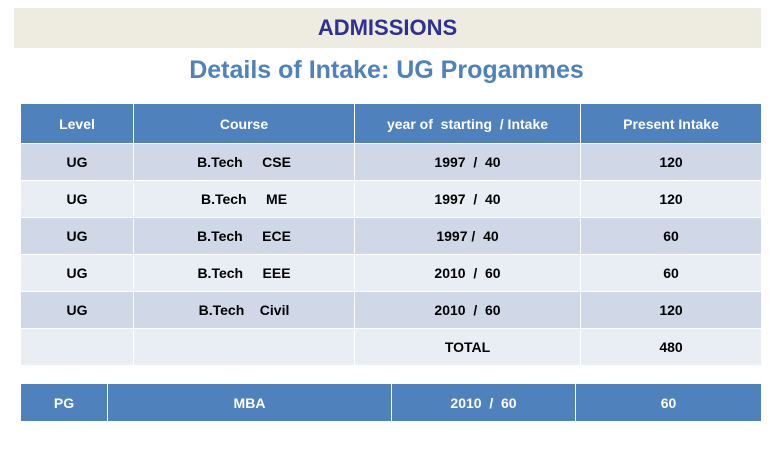  I want to click on table-row: UG B.Tech ECE 1997 / 40 60, so click(391, 236).